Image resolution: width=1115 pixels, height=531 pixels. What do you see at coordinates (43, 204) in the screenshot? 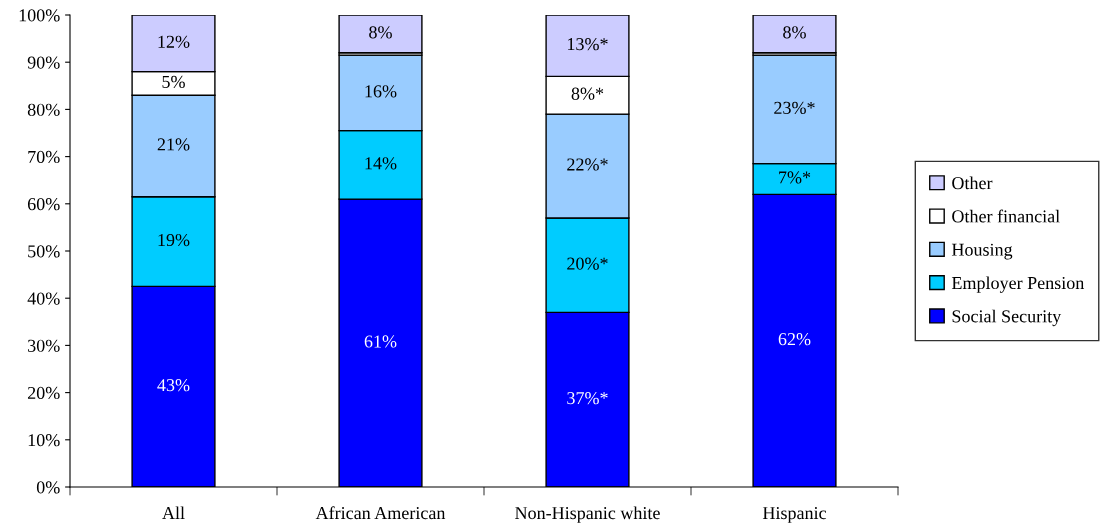
I see `y-tick-label: 60%` at bounding box center [43, 204].